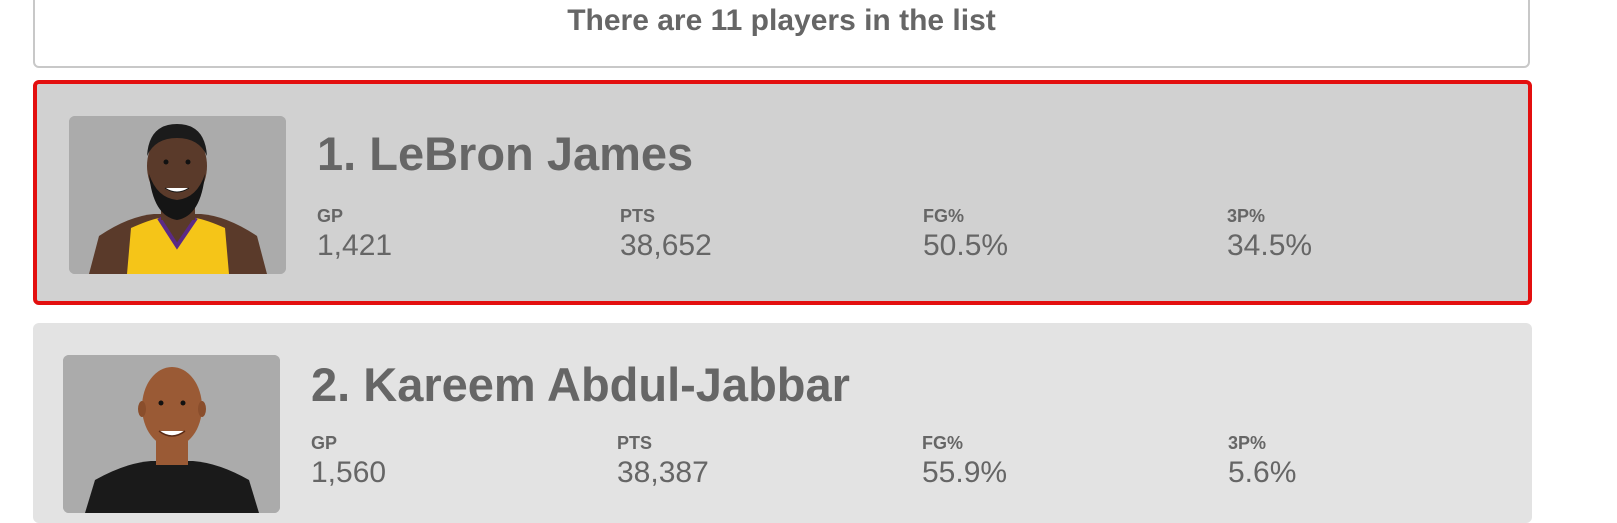 The image size is (1617, 523). I want to click on stat-3p: 3P% 34.5%, so click(1269, 234).